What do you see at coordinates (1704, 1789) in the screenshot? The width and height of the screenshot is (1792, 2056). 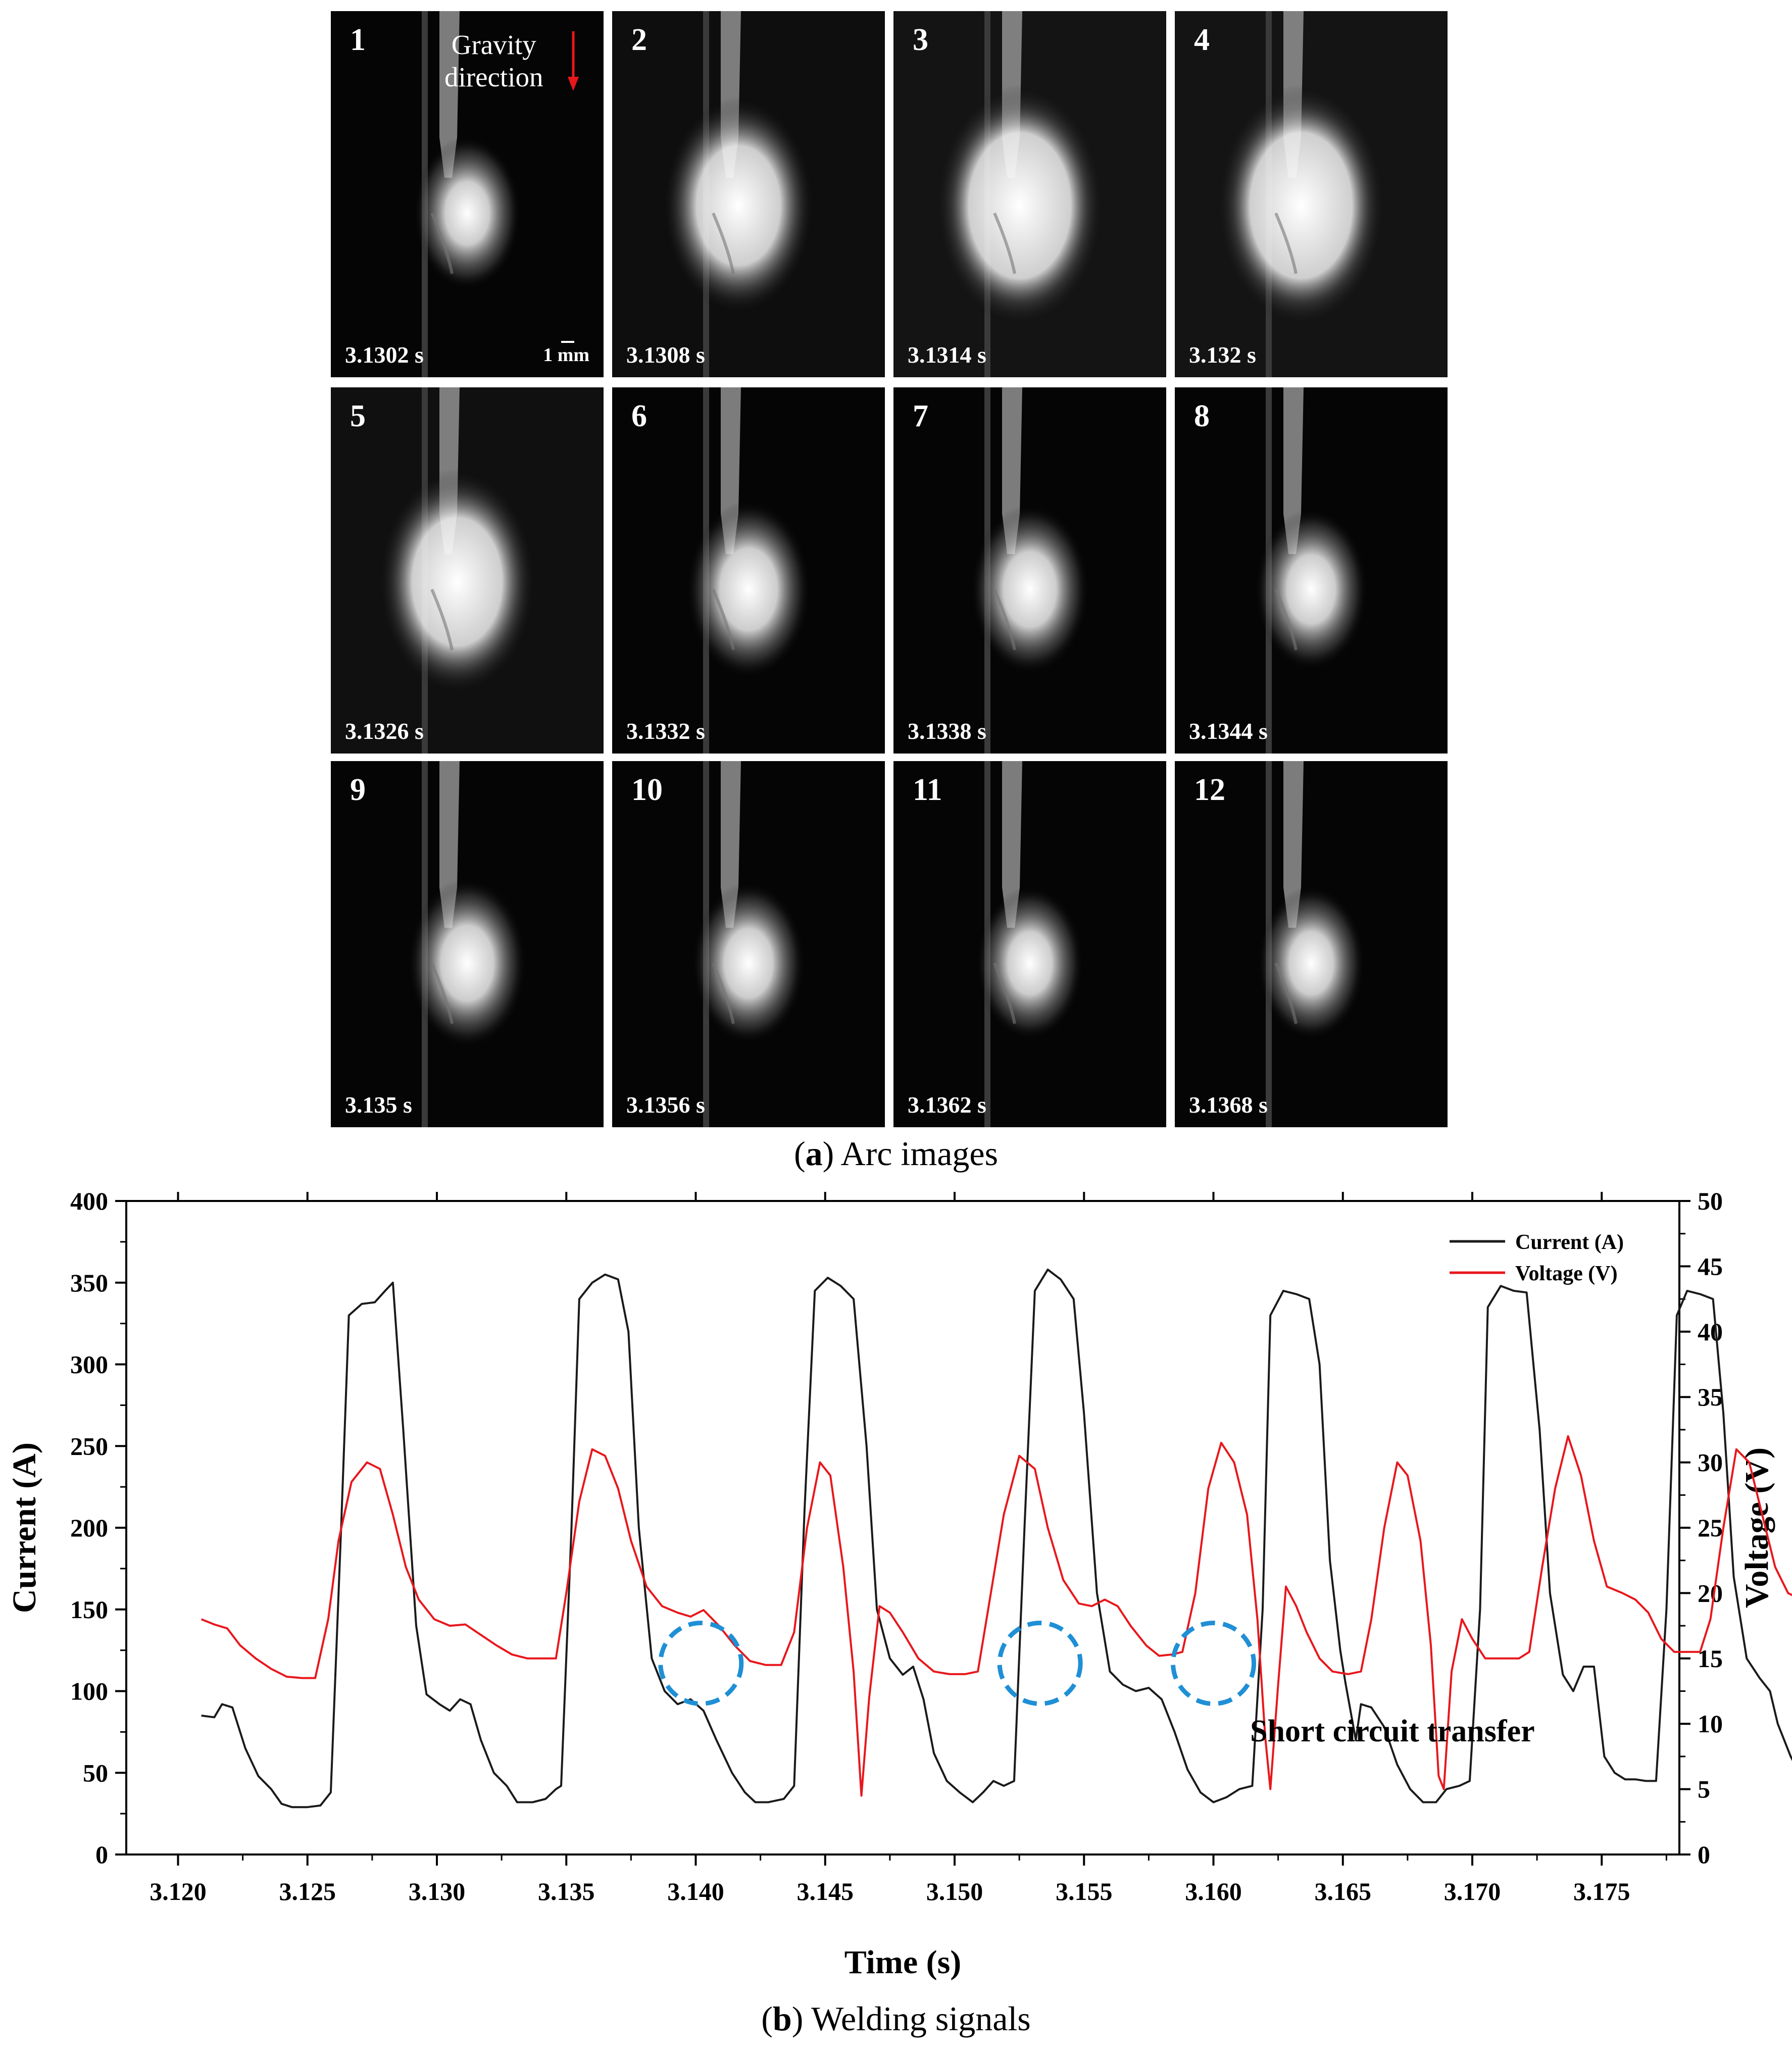 I see `y2-tick-label: 5` at bounding box center [1704, 1789].